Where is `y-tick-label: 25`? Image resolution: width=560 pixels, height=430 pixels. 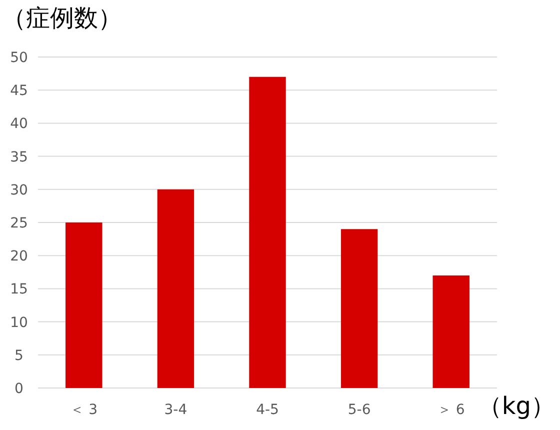
y-tick-label: 25 is located at coordinates (19, 224).